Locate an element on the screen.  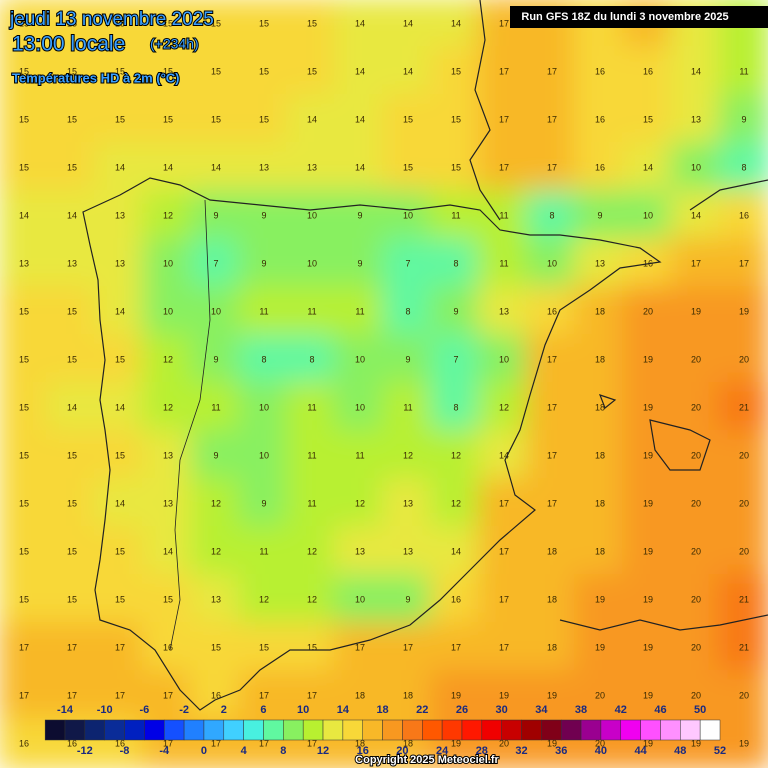
legend-label: 34 is located at coordinates (541, 710).